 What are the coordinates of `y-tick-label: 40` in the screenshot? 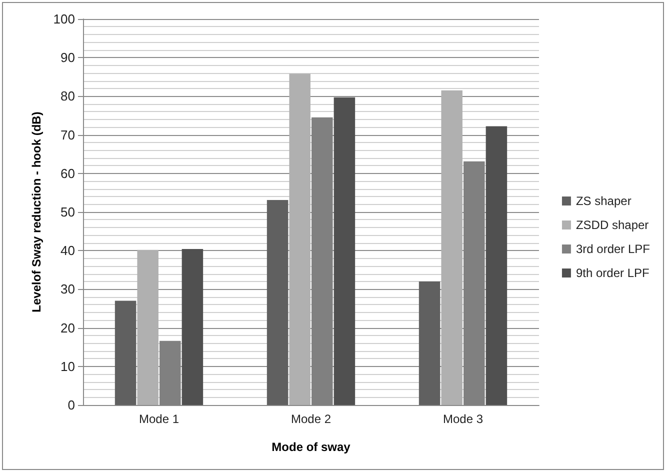 It's located at (67, 250).